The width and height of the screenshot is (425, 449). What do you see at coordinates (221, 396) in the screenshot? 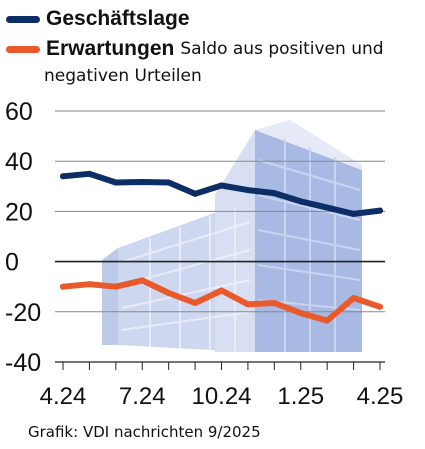
I see `x-tick-label: 10.24` at bounding box center [221, 396].